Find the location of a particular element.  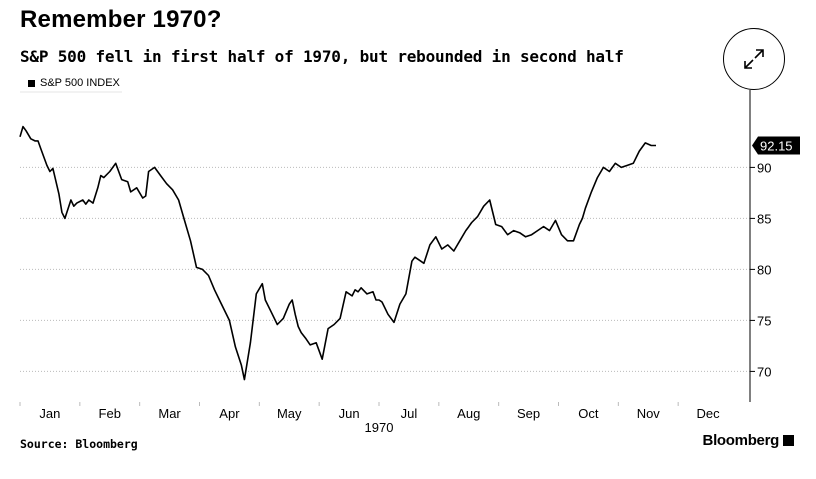

y-tick-label-80: 80 is located at coordinates (764, 269).